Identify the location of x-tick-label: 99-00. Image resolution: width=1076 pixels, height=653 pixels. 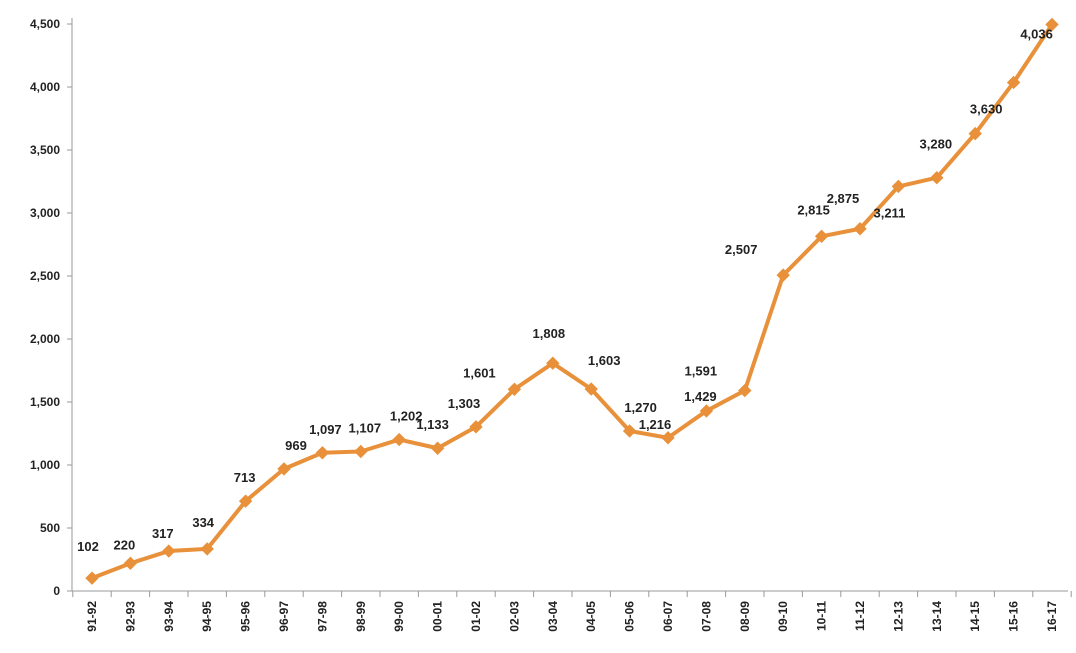
(399, 616).